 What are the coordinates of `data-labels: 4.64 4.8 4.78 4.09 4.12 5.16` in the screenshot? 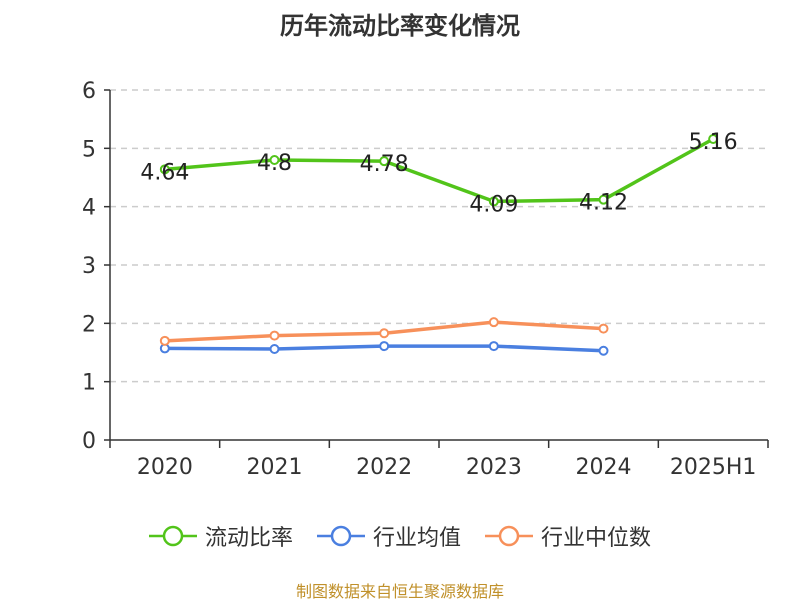 It's located at (438, 173).